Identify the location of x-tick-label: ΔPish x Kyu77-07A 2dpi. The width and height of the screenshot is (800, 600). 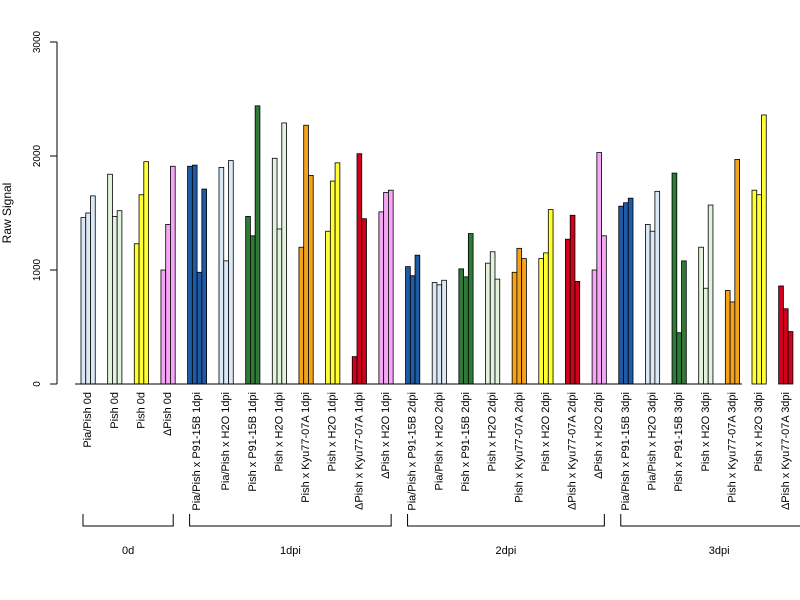
(573, 451).